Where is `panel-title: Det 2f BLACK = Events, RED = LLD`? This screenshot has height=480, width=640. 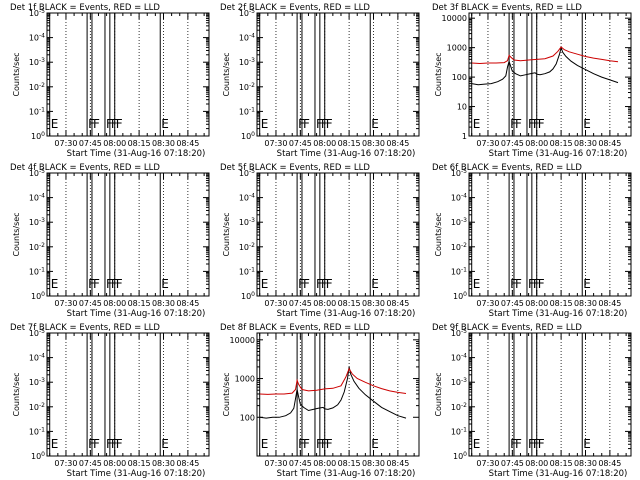
panel-title: Det 2f BLACK = Events, RED = LLD is located at coordinates (295, 8).